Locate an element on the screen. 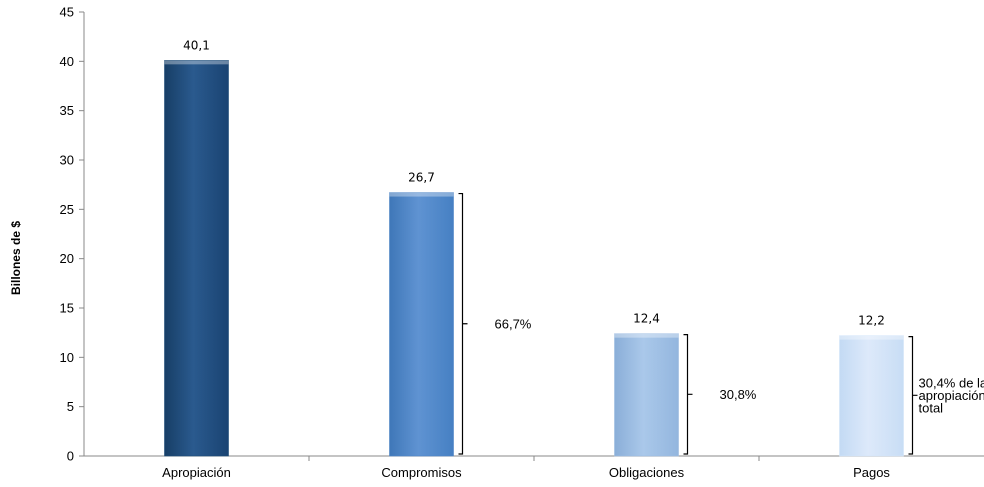 The width and height of the screenshot is (984, 487). data-label: 12,4 is located at coordinates (646, 319).